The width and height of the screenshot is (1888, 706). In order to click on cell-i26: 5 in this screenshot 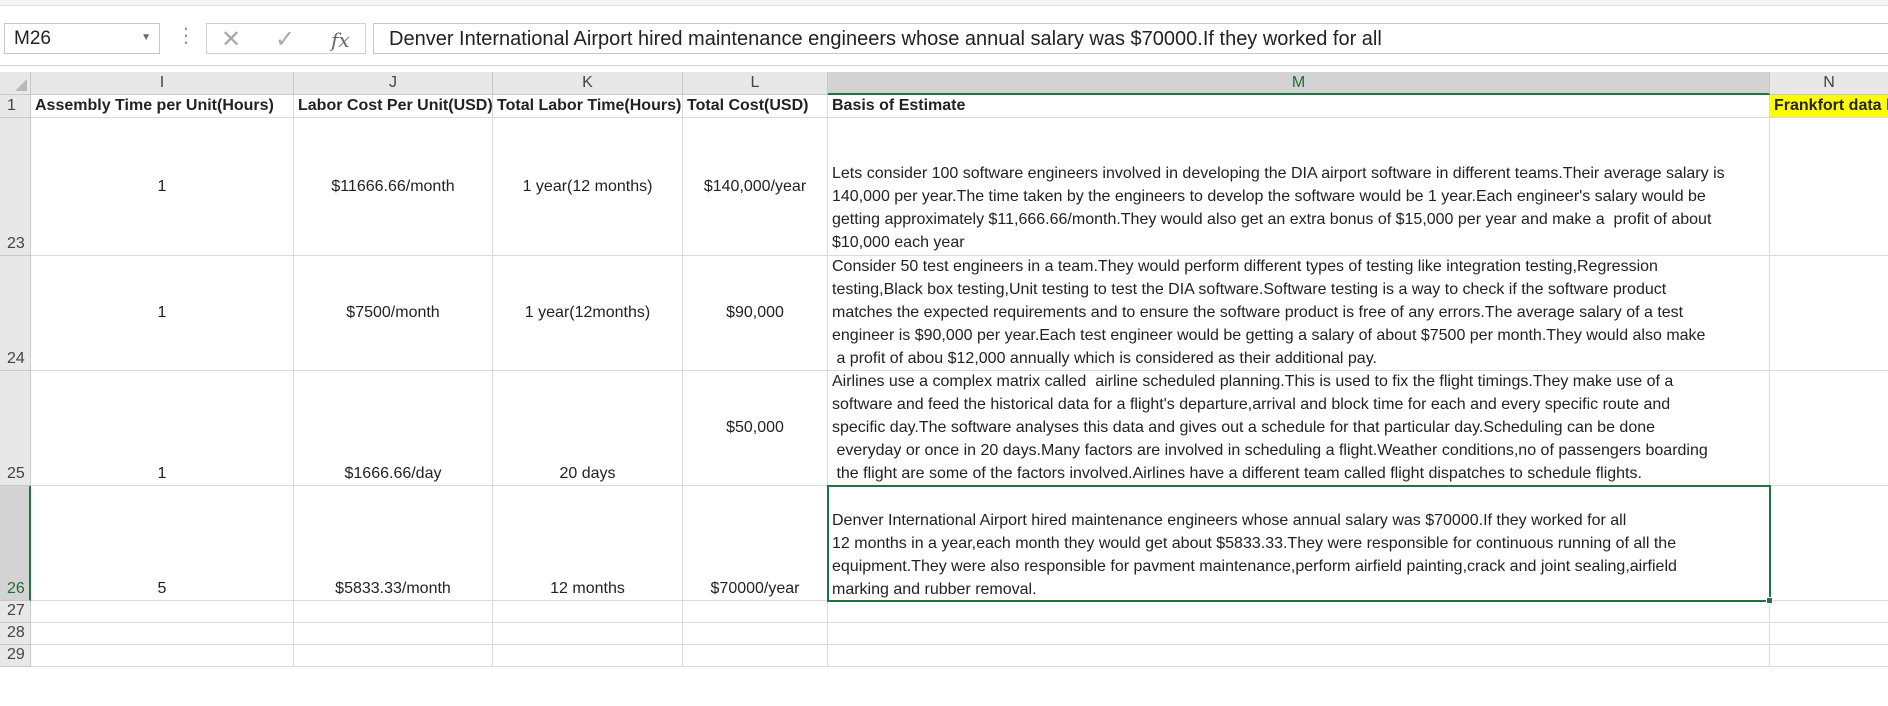, I will do `click(162, 543)`.